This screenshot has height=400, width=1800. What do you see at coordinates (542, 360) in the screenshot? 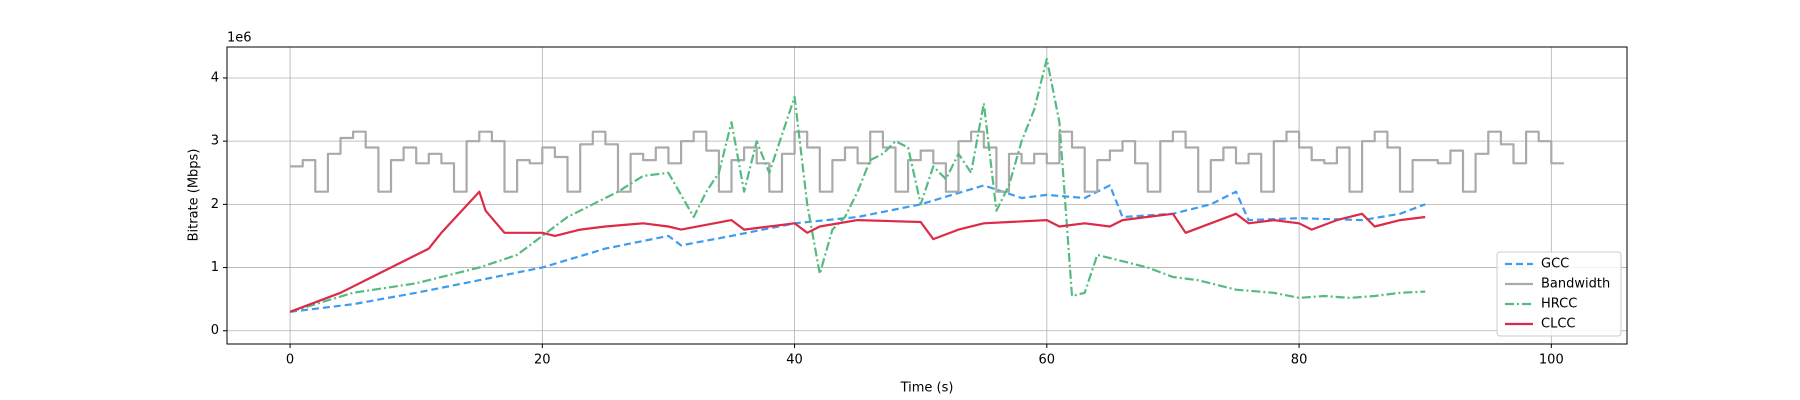
I see `x-tick-label: 20` at bounding box center [542, 360].